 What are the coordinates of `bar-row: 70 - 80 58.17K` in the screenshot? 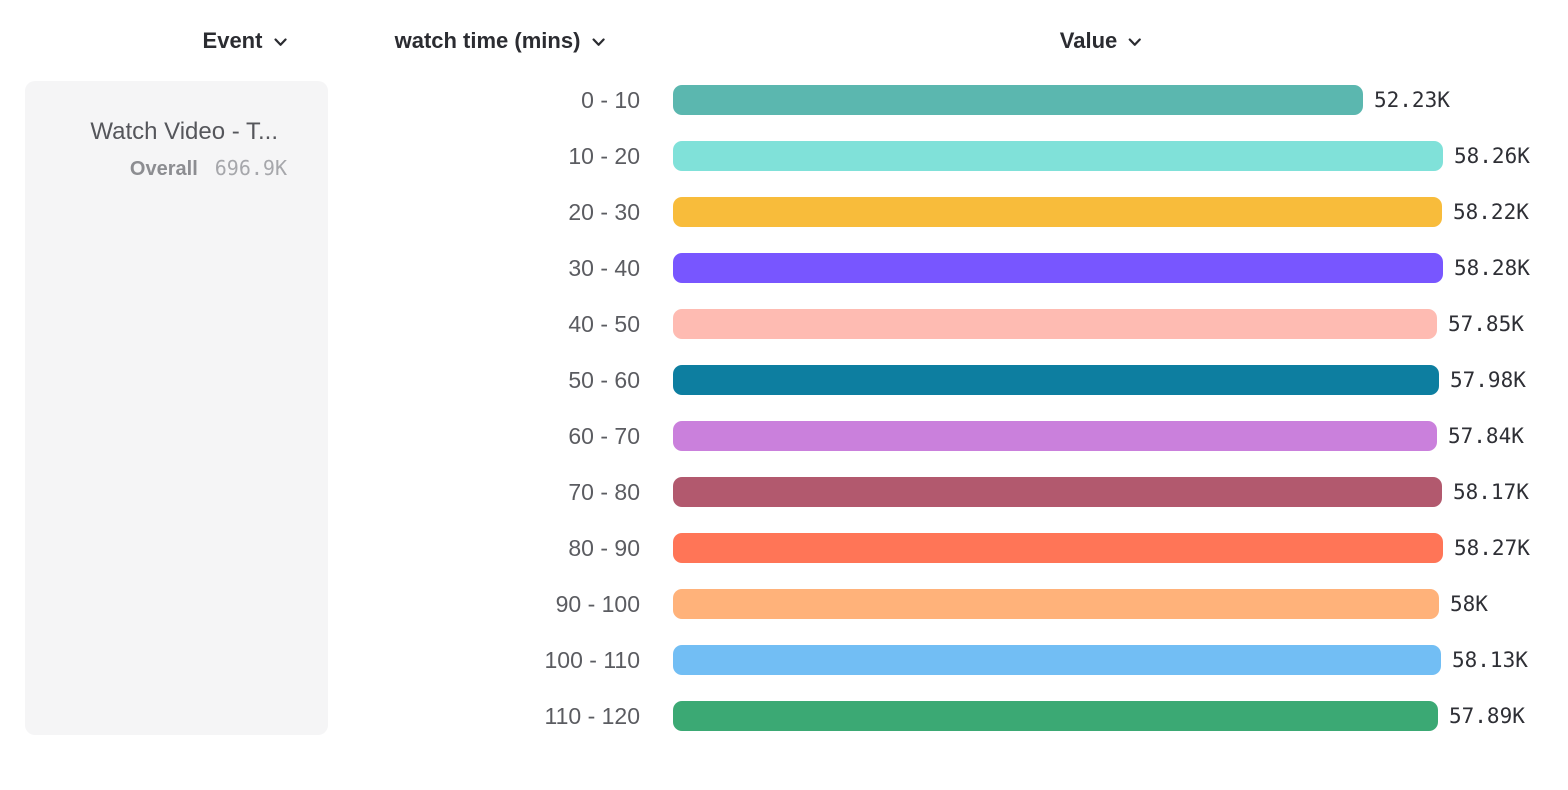 It's located at (784, 492).